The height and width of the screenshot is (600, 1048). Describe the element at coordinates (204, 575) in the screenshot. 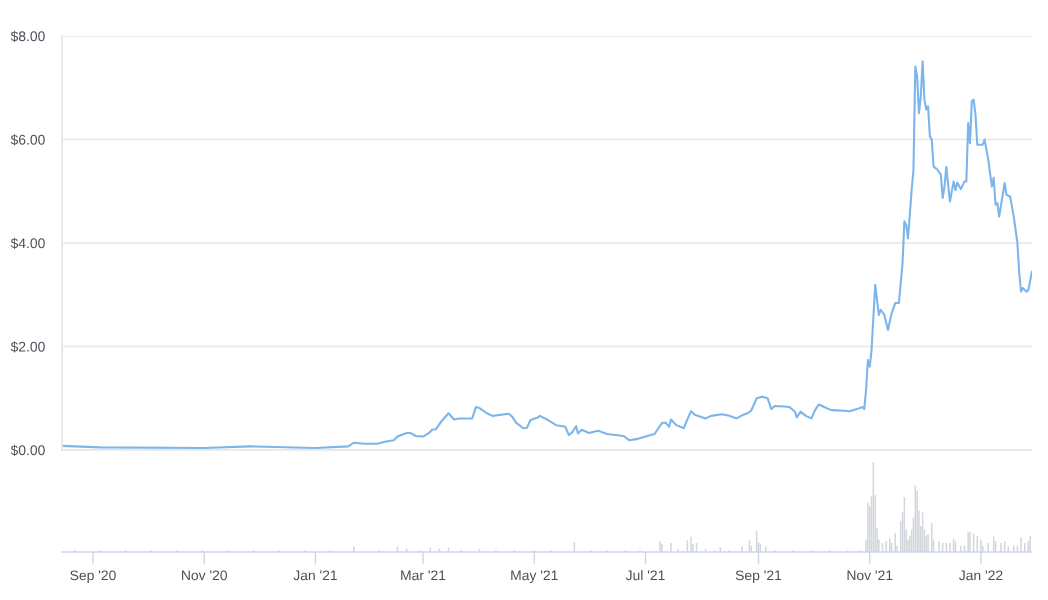

I see `x-tick-label: Nov '20` at that location.